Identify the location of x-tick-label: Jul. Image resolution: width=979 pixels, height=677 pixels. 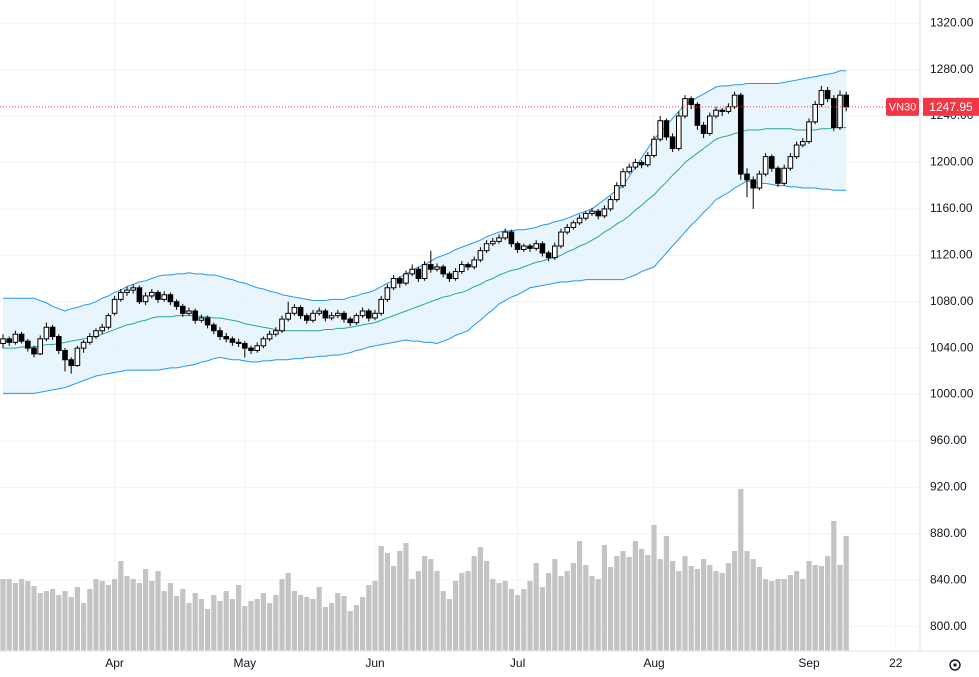
(517, 663).